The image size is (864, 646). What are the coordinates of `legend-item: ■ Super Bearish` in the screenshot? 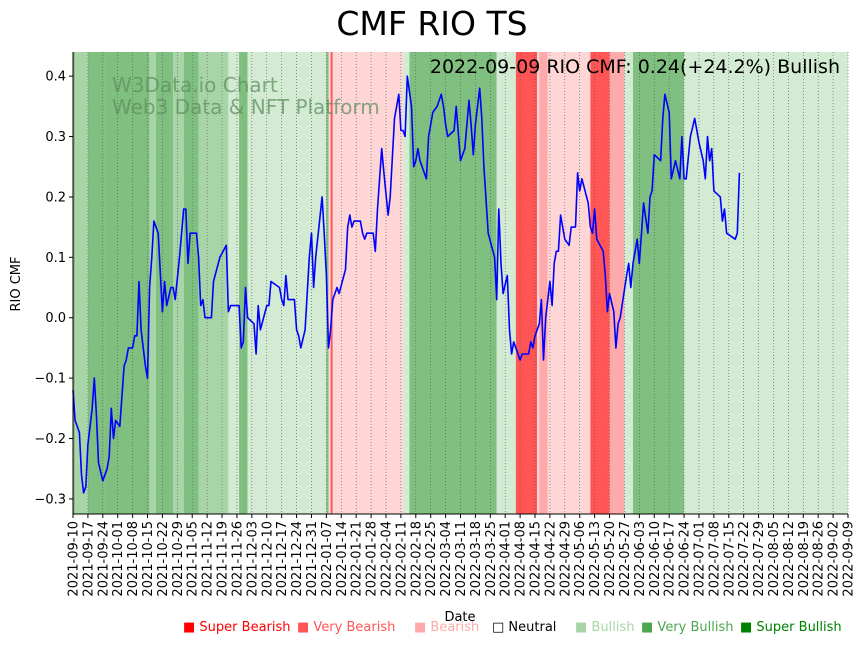 It's located at (237, 627).